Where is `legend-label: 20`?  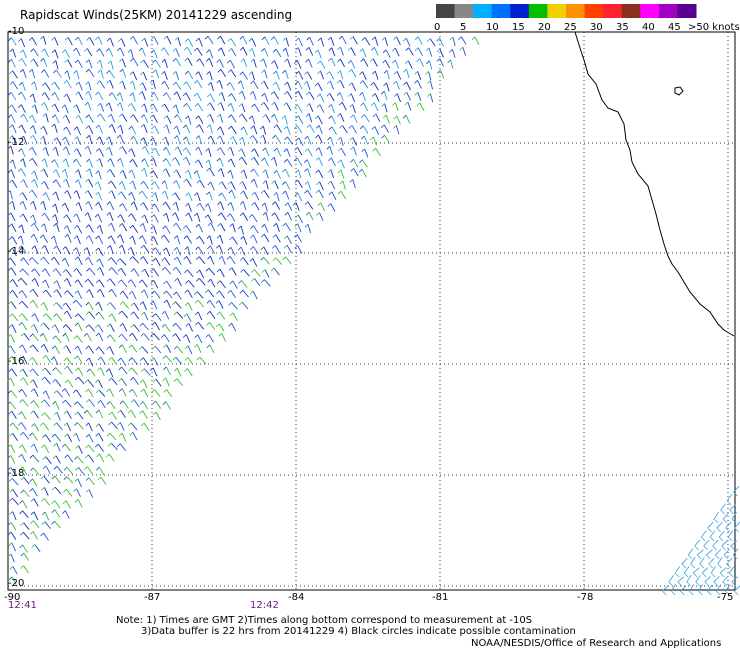
legend-label: 20 is located at coordinates (544, 27).